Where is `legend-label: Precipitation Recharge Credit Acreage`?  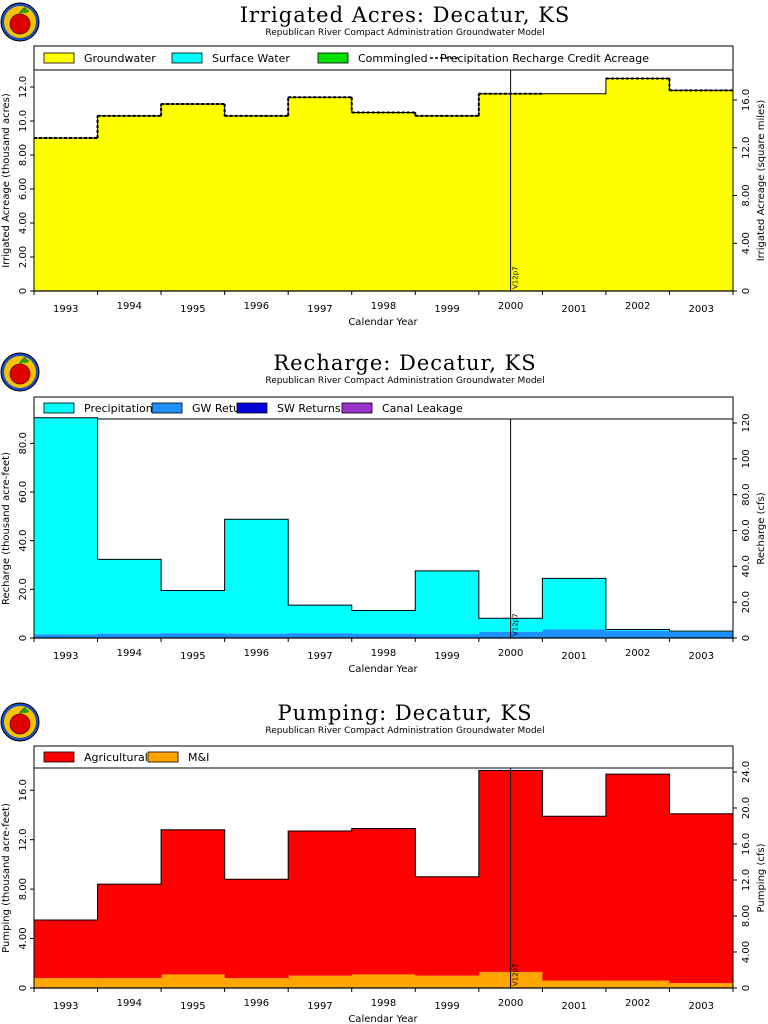 legend-label: Precipitation Recharge Credit Acreage is located at coordinates (544, 58).